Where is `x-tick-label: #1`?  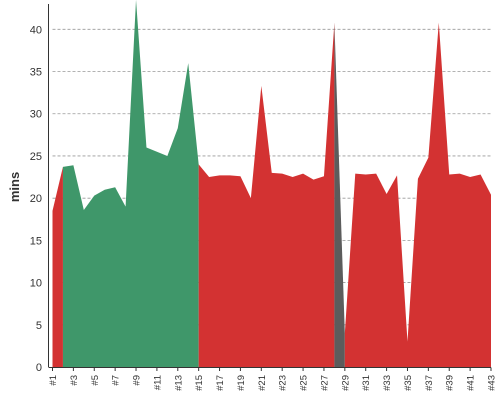 x-tick-label: #1 is located at coordinates (53, 380).